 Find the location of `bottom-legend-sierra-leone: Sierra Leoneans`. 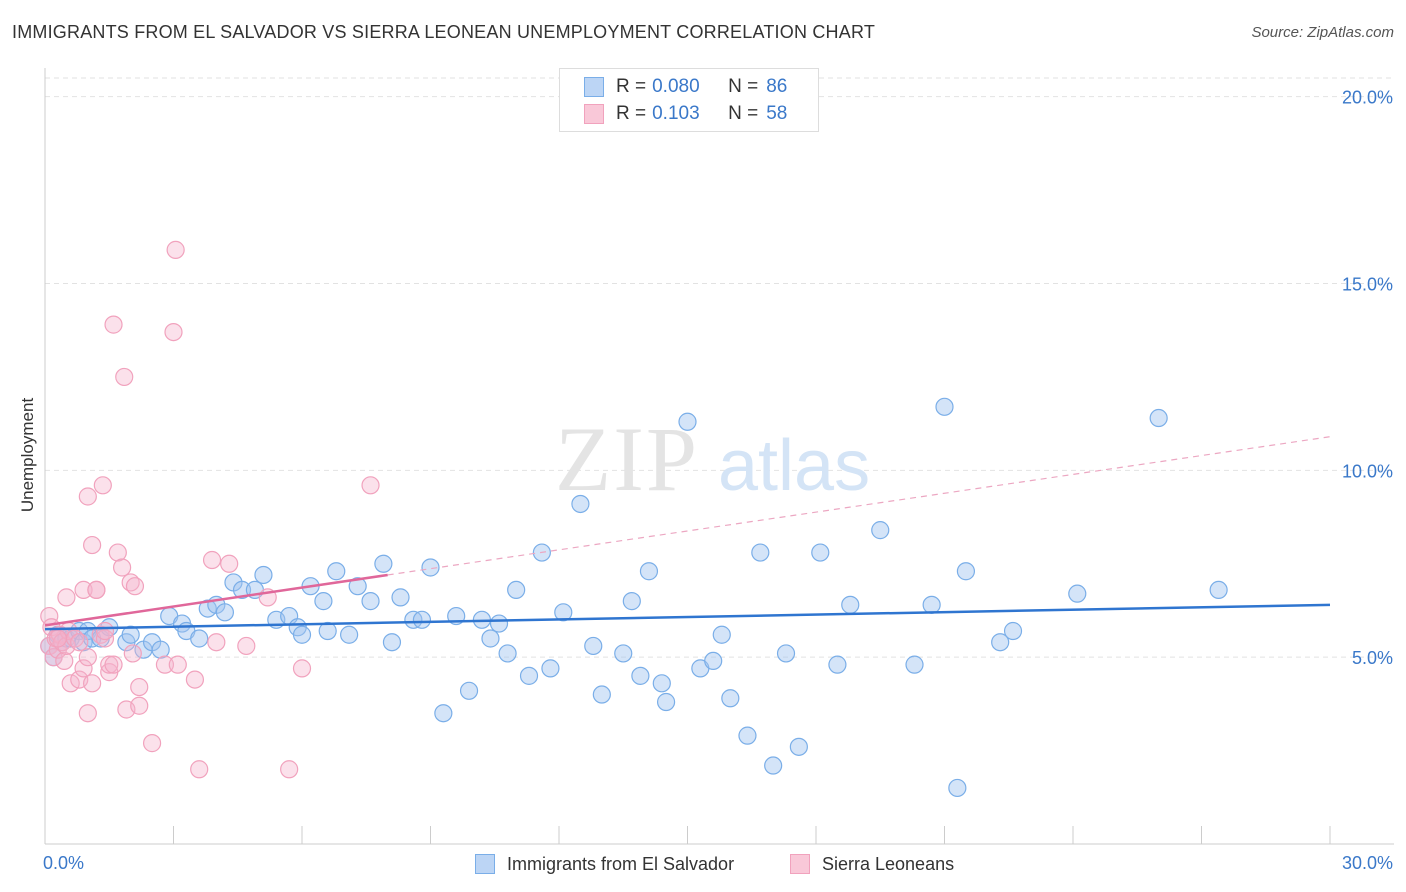

bottom-legend-sierra-leone: Sierra Leoneans is located at coordinates (872, 864).